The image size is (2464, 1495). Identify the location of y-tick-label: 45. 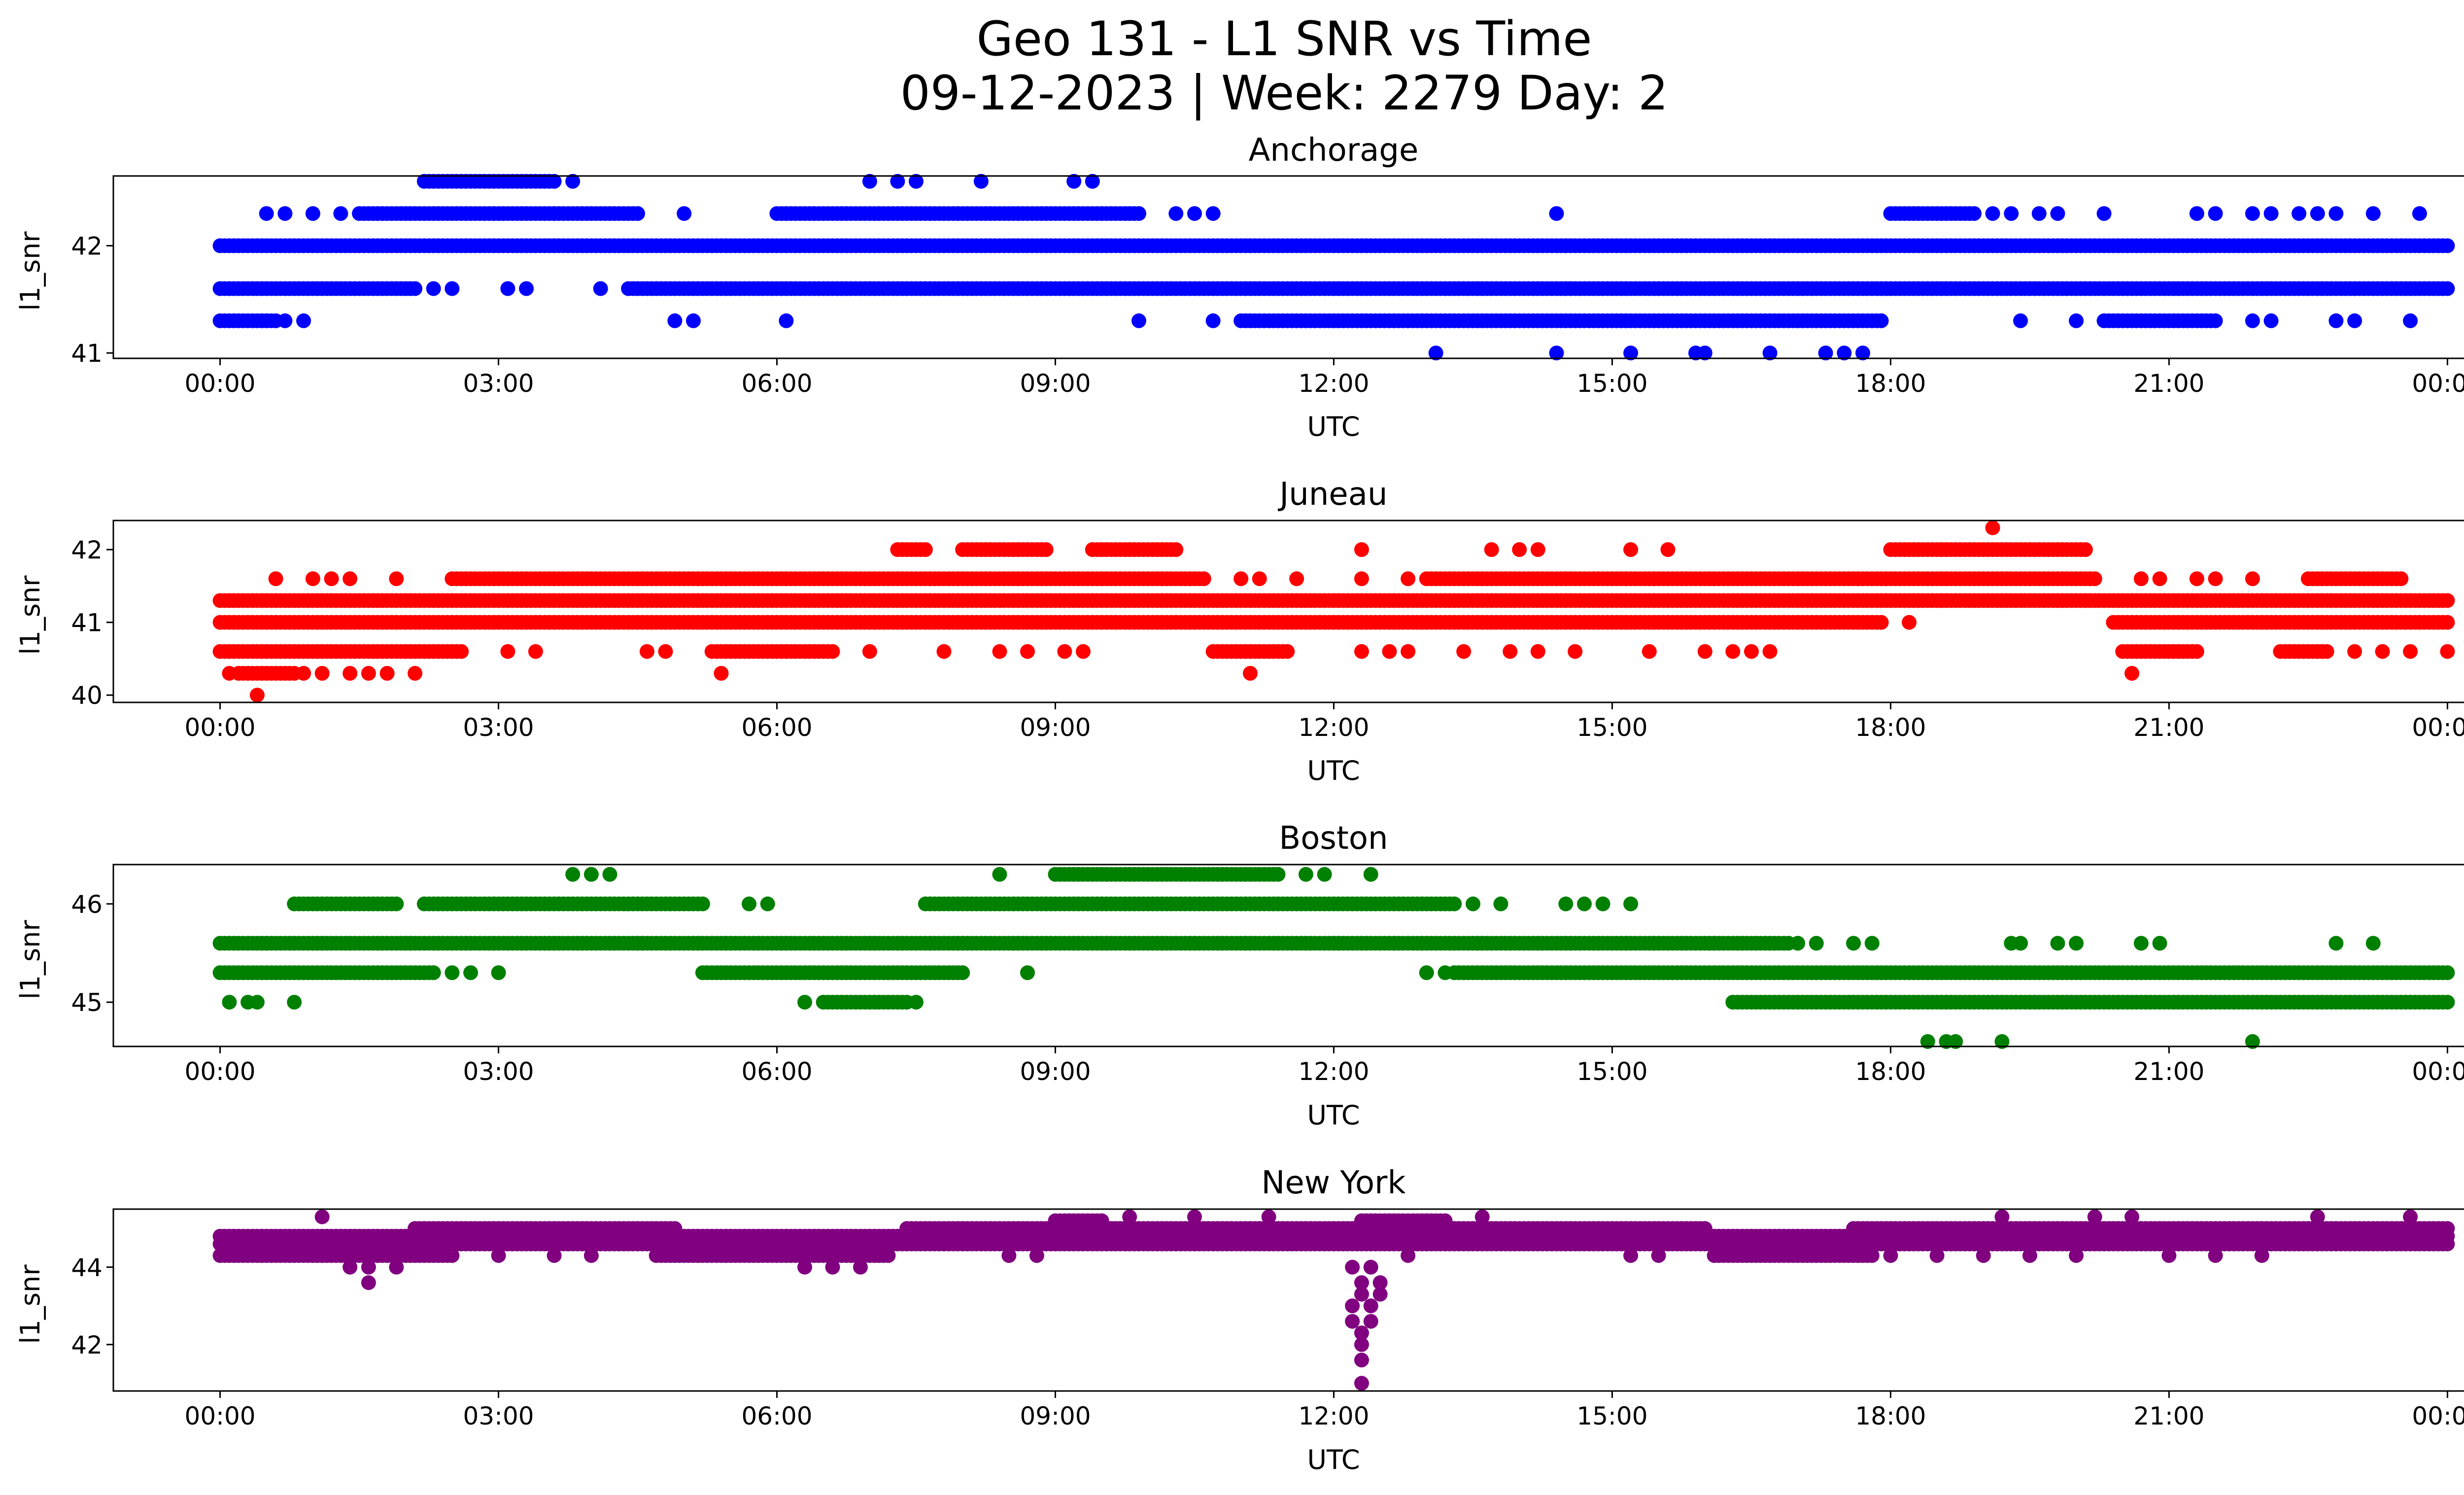
(87, 1002).